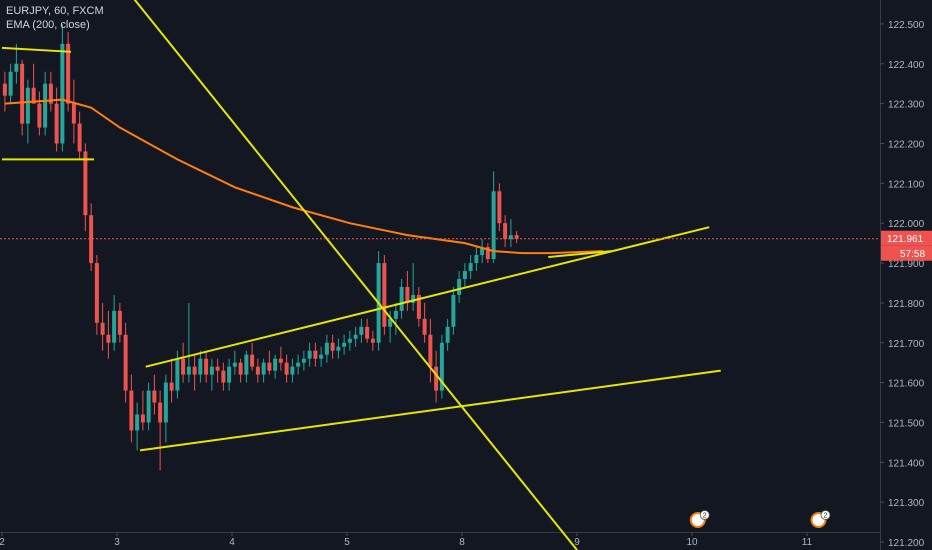 The height and width of the screenshot is (550, 932). Describe the element at coordinates (462, 542) in the screenshot. I see `time-tick-label: 8` at that location.